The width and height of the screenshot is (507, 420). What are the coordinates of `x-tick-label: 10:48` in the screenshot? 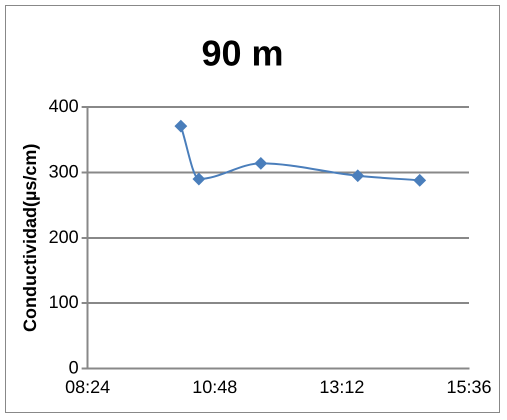 It's located at (215, 387).